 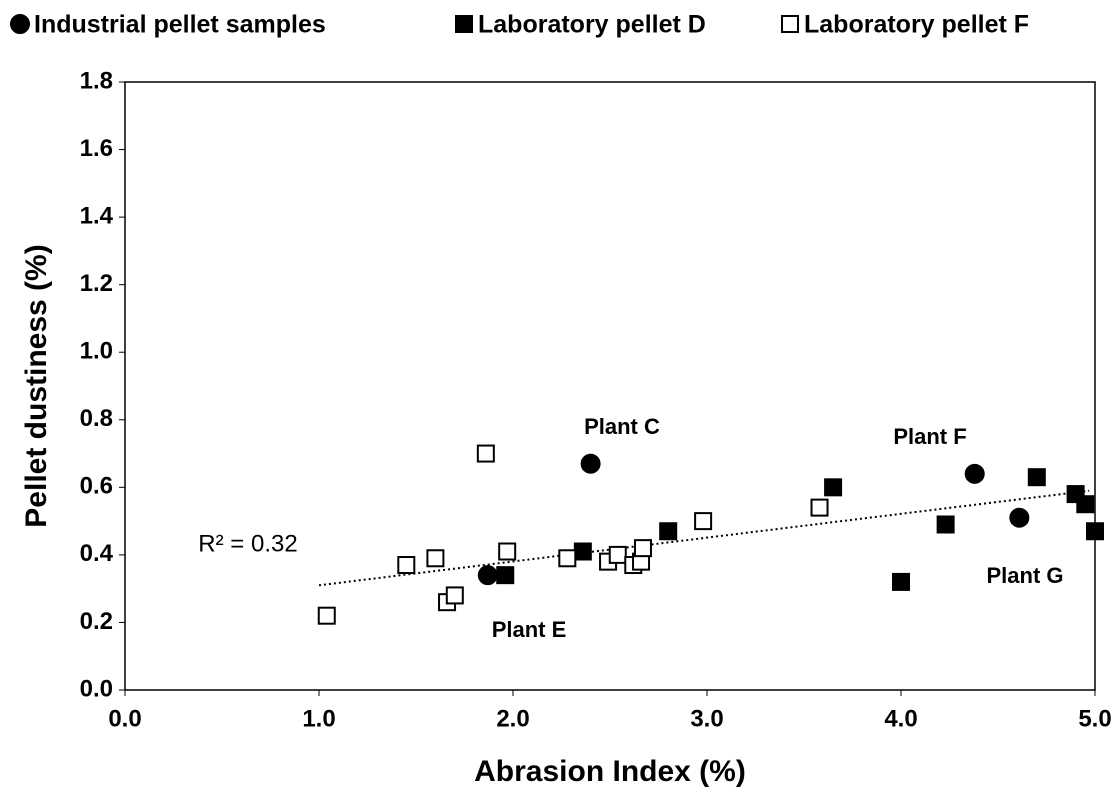 What do you see at coordinates (704, 538) in the screenshot?
I see `trendline` at bounding box center [704, 538].